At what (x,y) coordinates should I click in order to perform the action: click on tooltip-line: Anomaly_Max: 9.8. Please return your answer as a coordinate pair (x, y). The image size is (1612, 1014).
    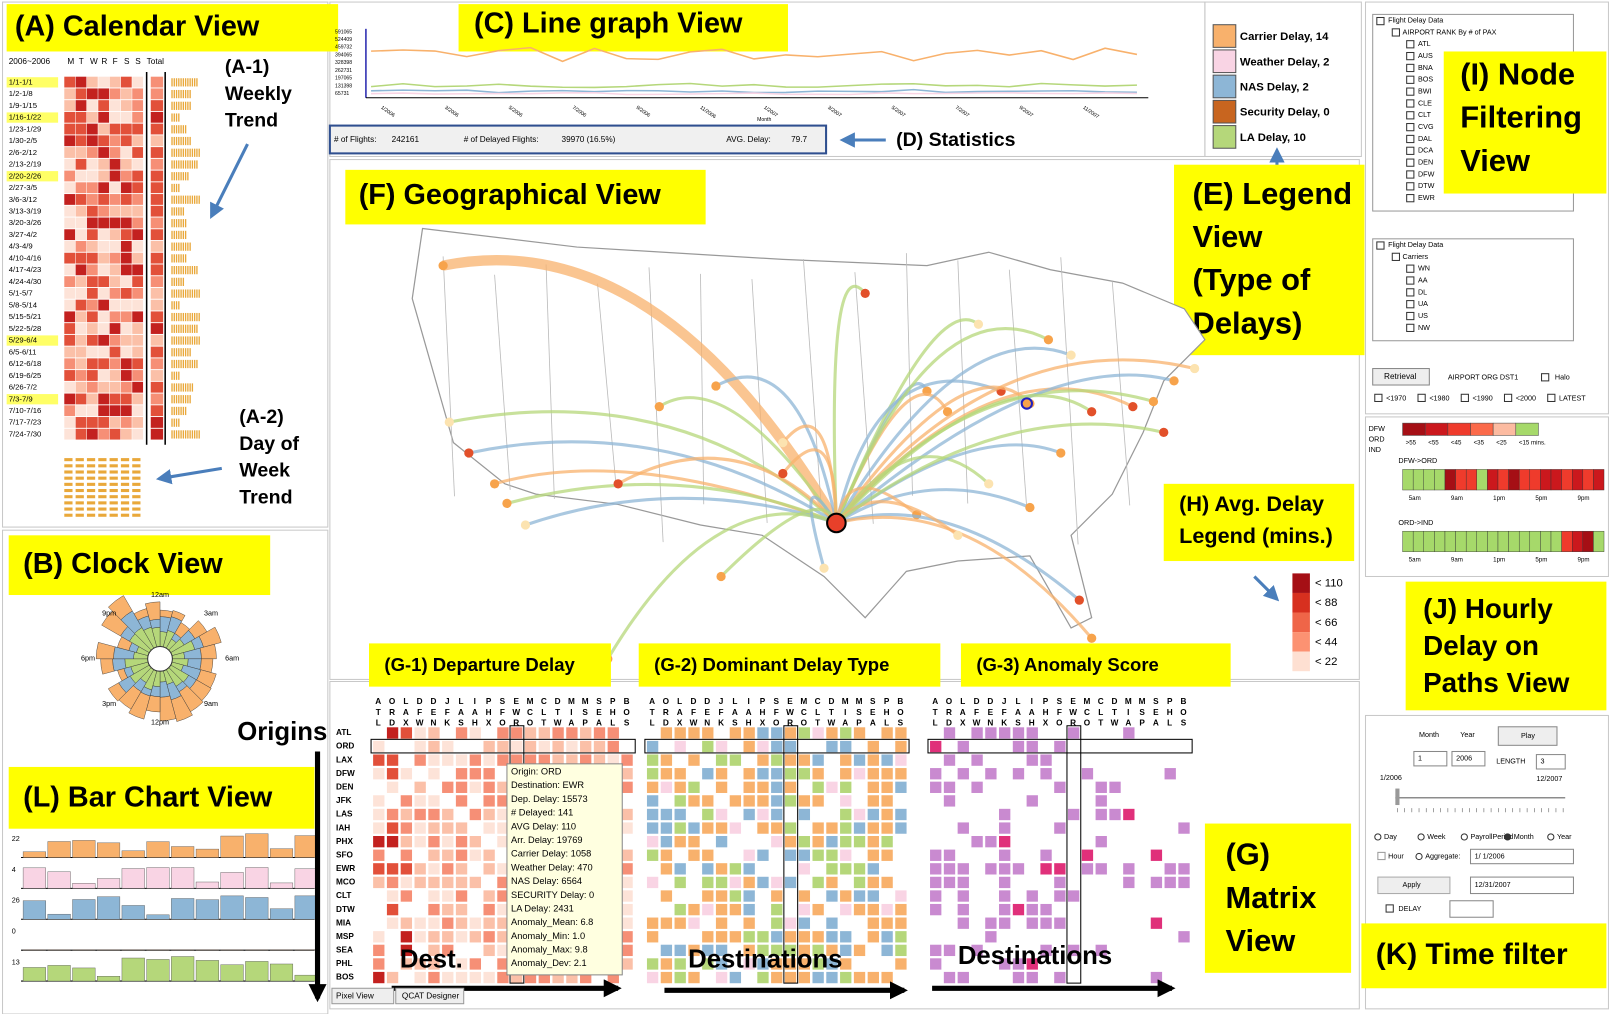
    Looking at the image, I should click on (549, 950).